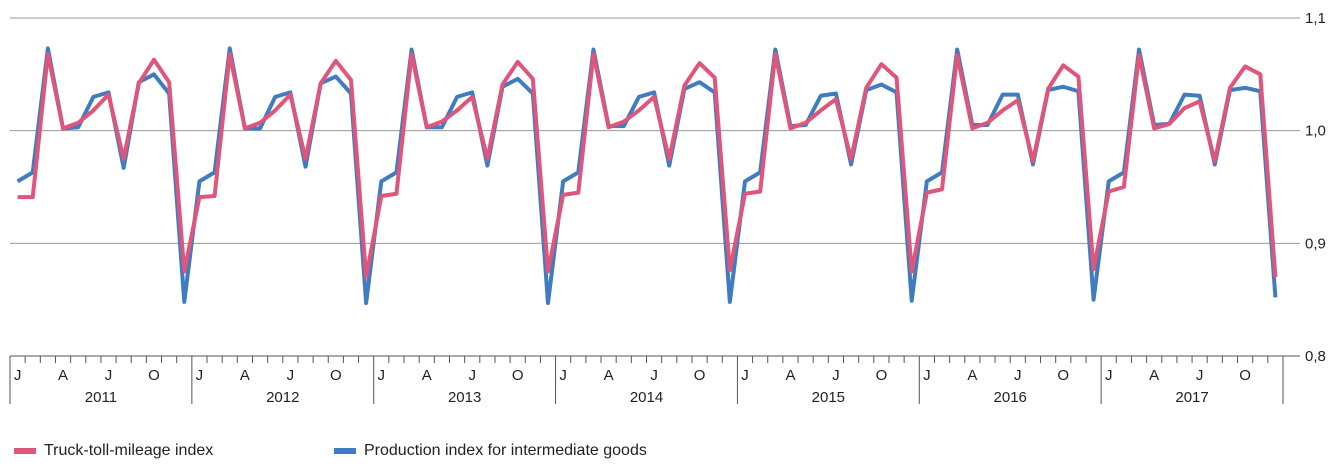 The height and width of the screenshot is (465, 1331). I want to click on legend-swatch-production-index, so click(345, 451).